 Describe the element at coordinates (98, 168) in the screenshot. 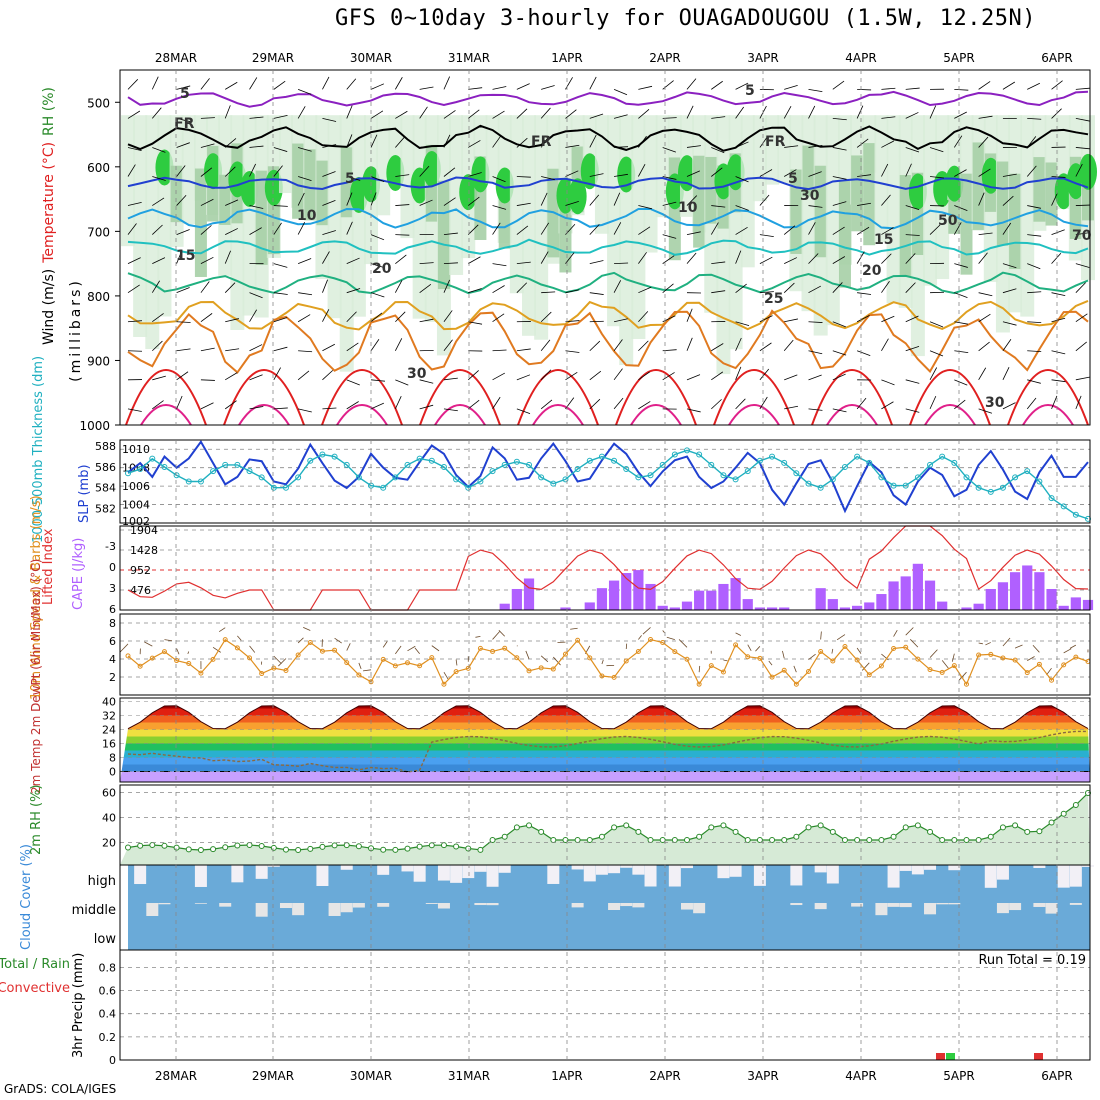

I see `tick-label: 600` at that location.